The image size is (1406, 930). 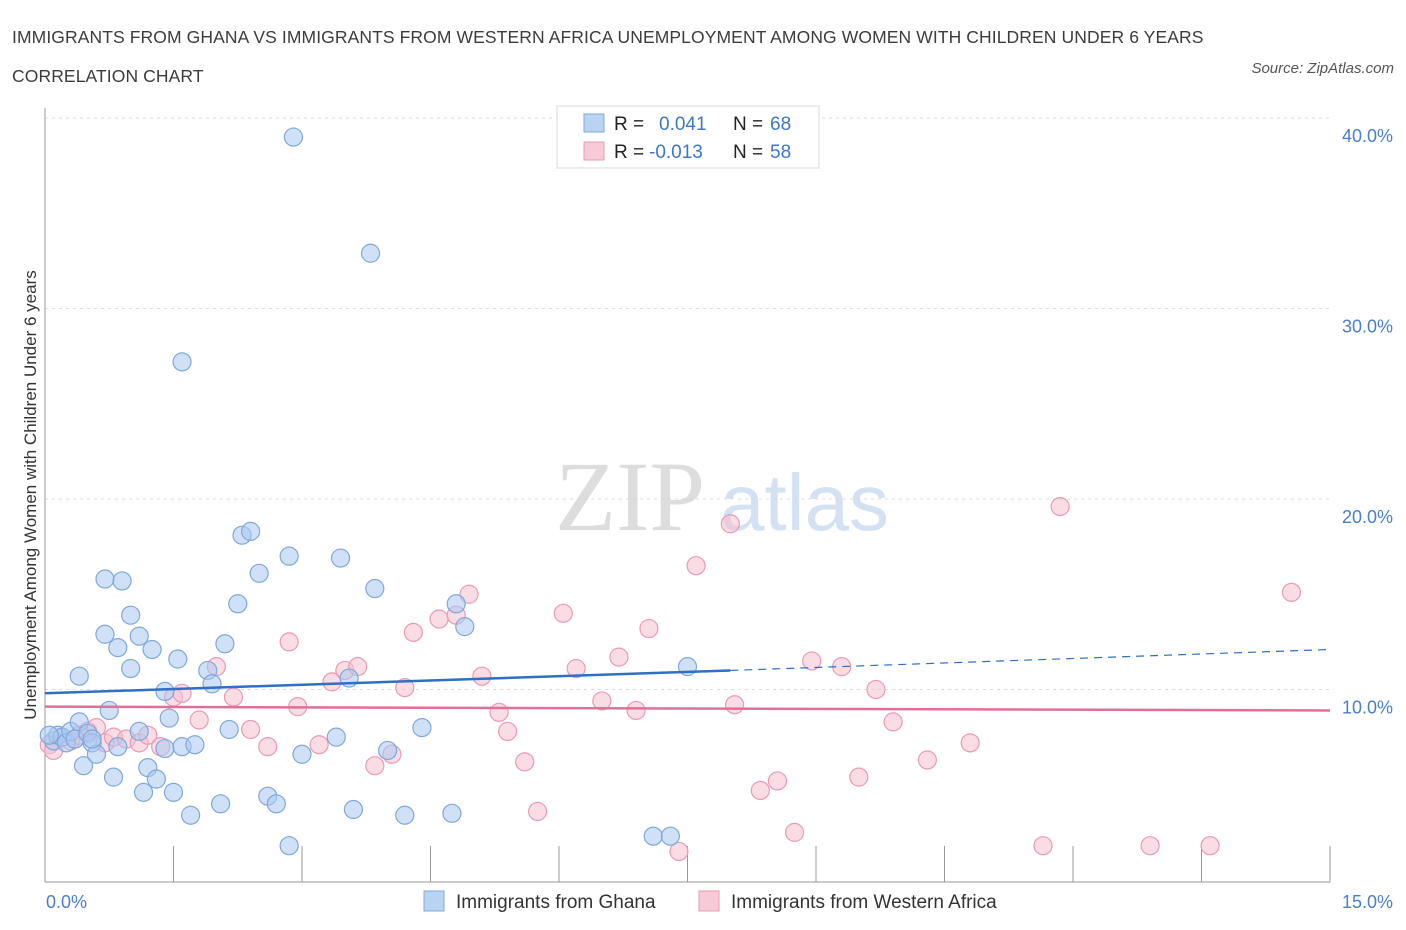 I want to click on legend-n-value-ghana: 68, so click(x=780, y=124).